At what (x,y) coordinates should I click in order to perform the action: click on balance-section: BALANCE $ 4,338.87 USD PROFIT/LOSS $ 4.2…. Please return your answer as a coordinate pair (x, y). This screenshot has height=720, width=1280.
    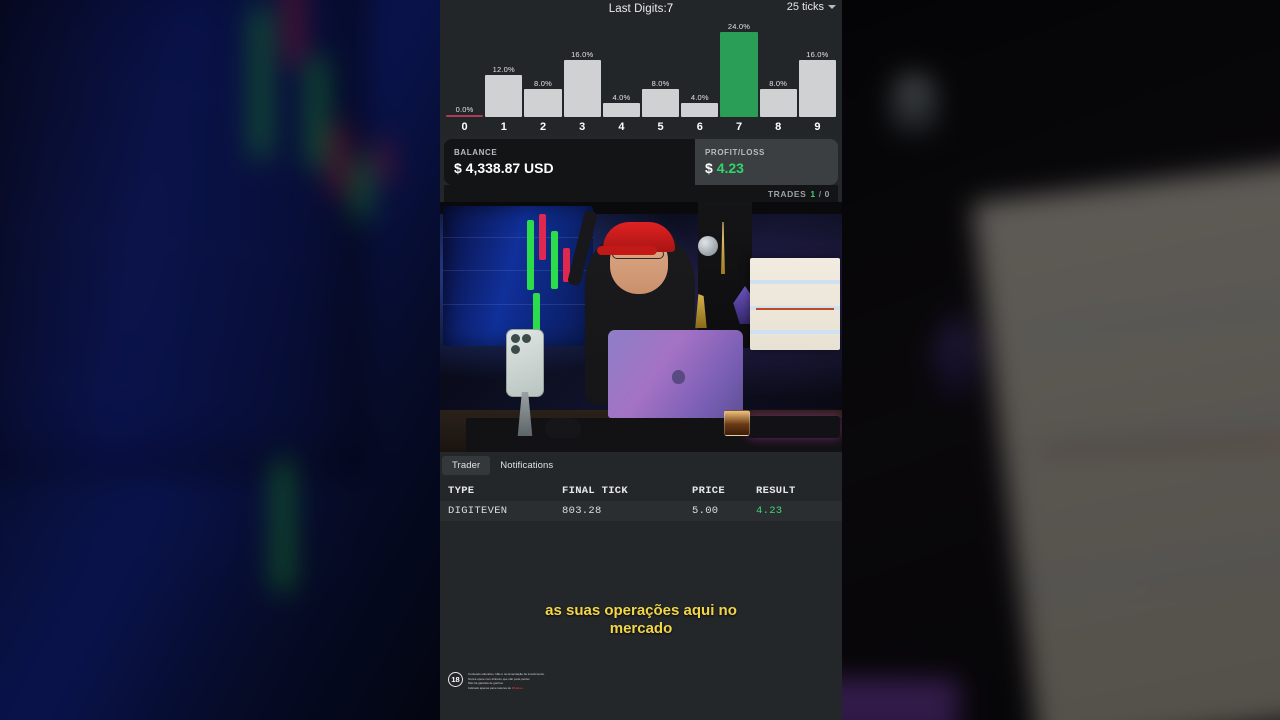
    Looking at the image, I should click on (641, 168).